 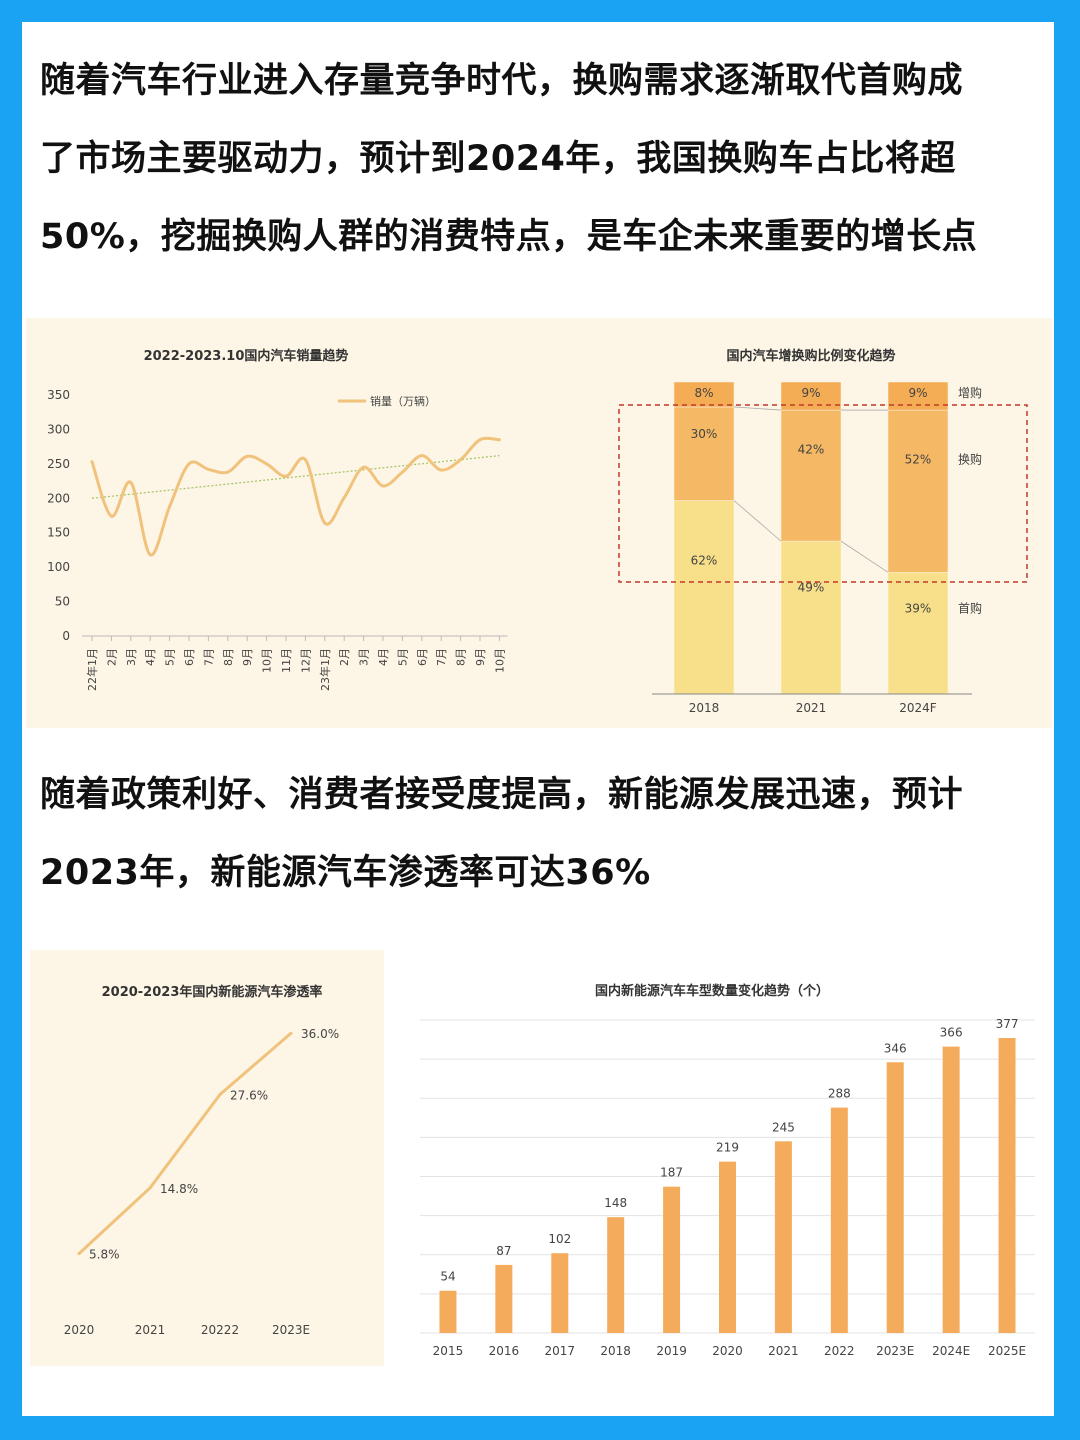 What do you see at coordinates (447, 1277) in the screenshot?
I see `bar-value-label: 54` at bounding box center [447, 1277].